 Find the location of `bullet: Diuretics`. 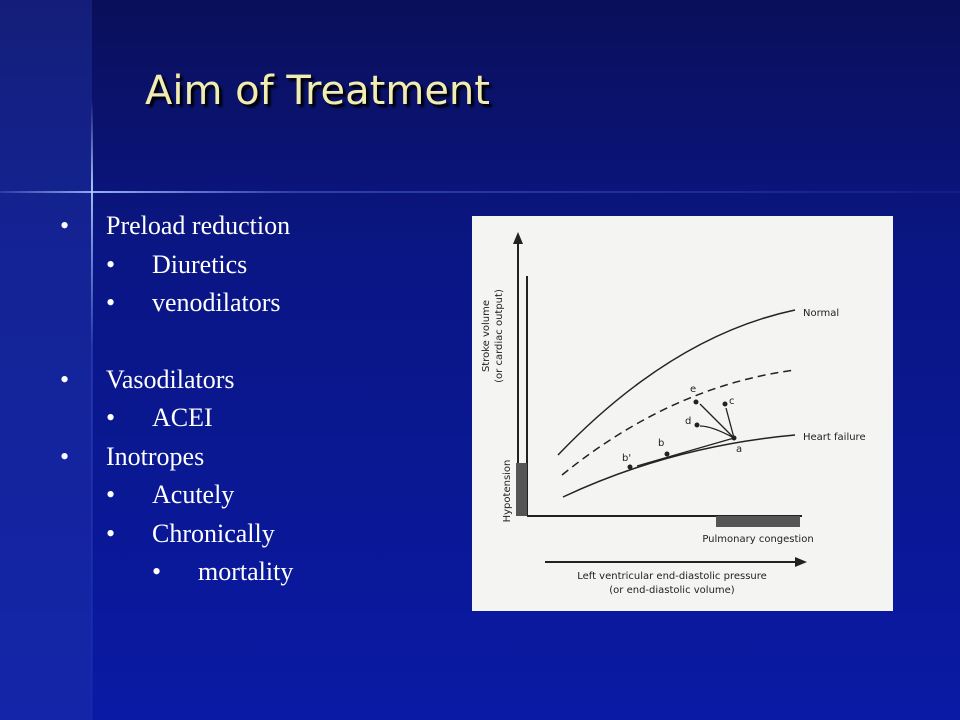

bullet: Diuretics is located at coordinates (199, 265).